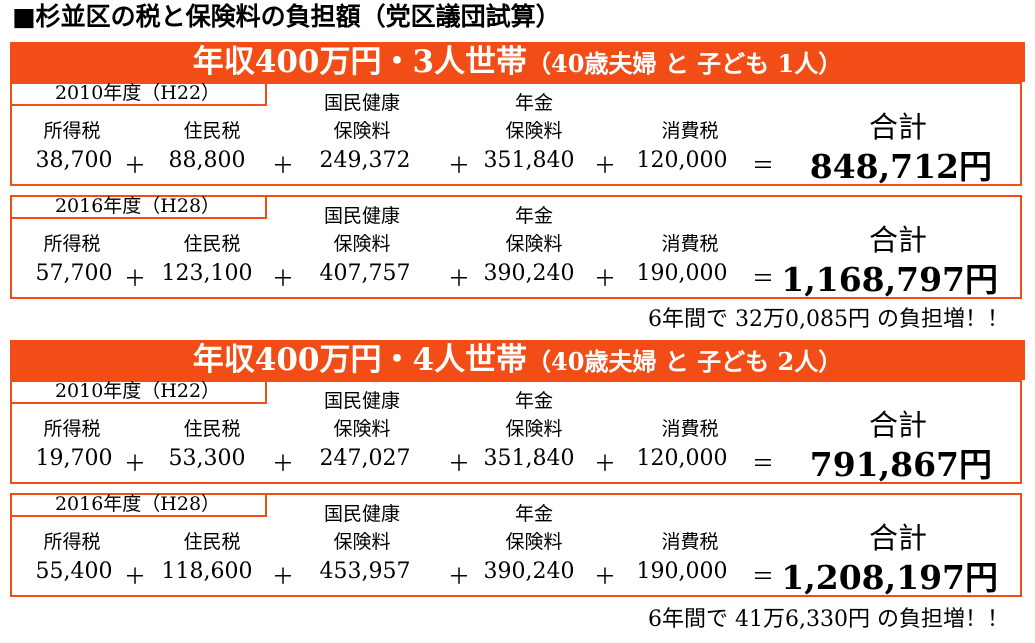  What do you see at coordinates (365, 160) in the screenshot?
I see `health-value: 249,372` at bounding box center [365, 160].